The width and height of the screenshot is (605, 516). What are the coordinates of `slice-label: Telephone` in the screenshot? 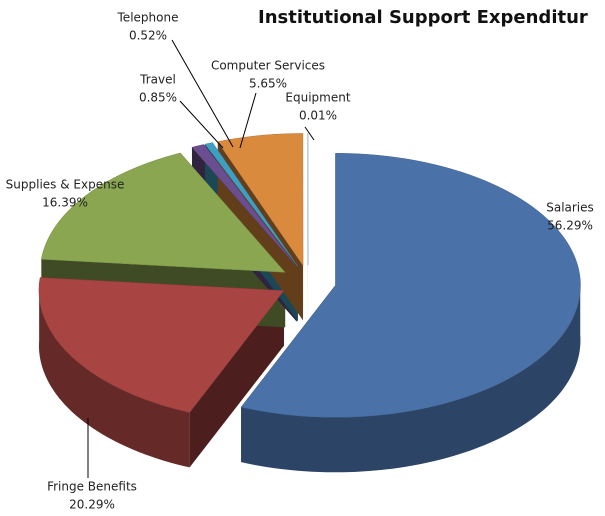 It's located at (148, 18).